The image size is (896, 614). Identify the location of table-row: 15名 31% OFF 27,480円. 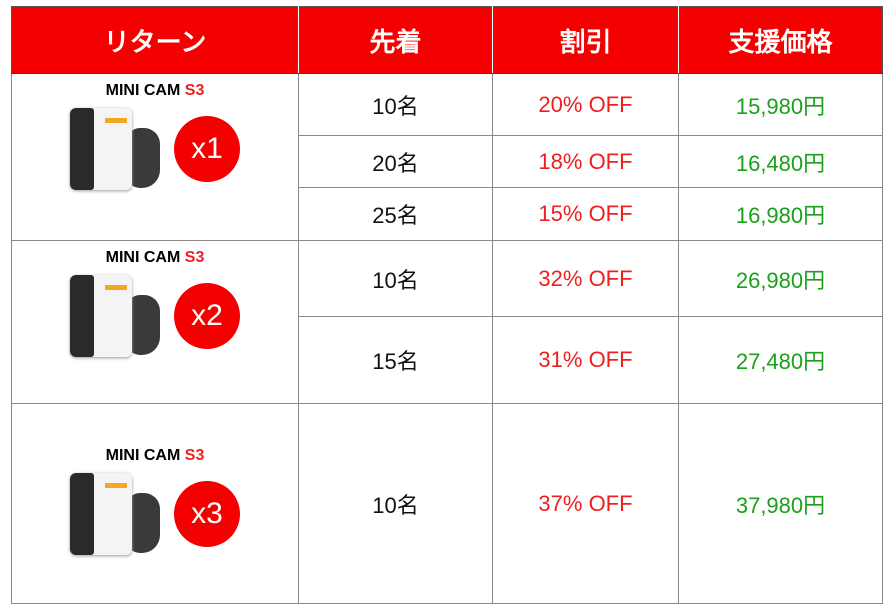
(447, 360).